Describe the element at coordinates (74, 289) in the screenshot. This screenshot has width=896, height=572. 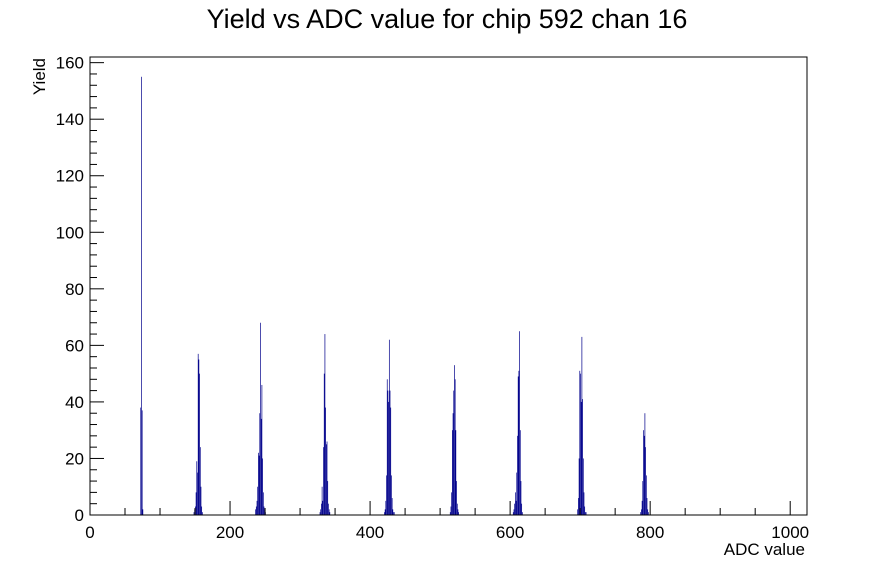
I see `y-tick-label: 80` at that location.